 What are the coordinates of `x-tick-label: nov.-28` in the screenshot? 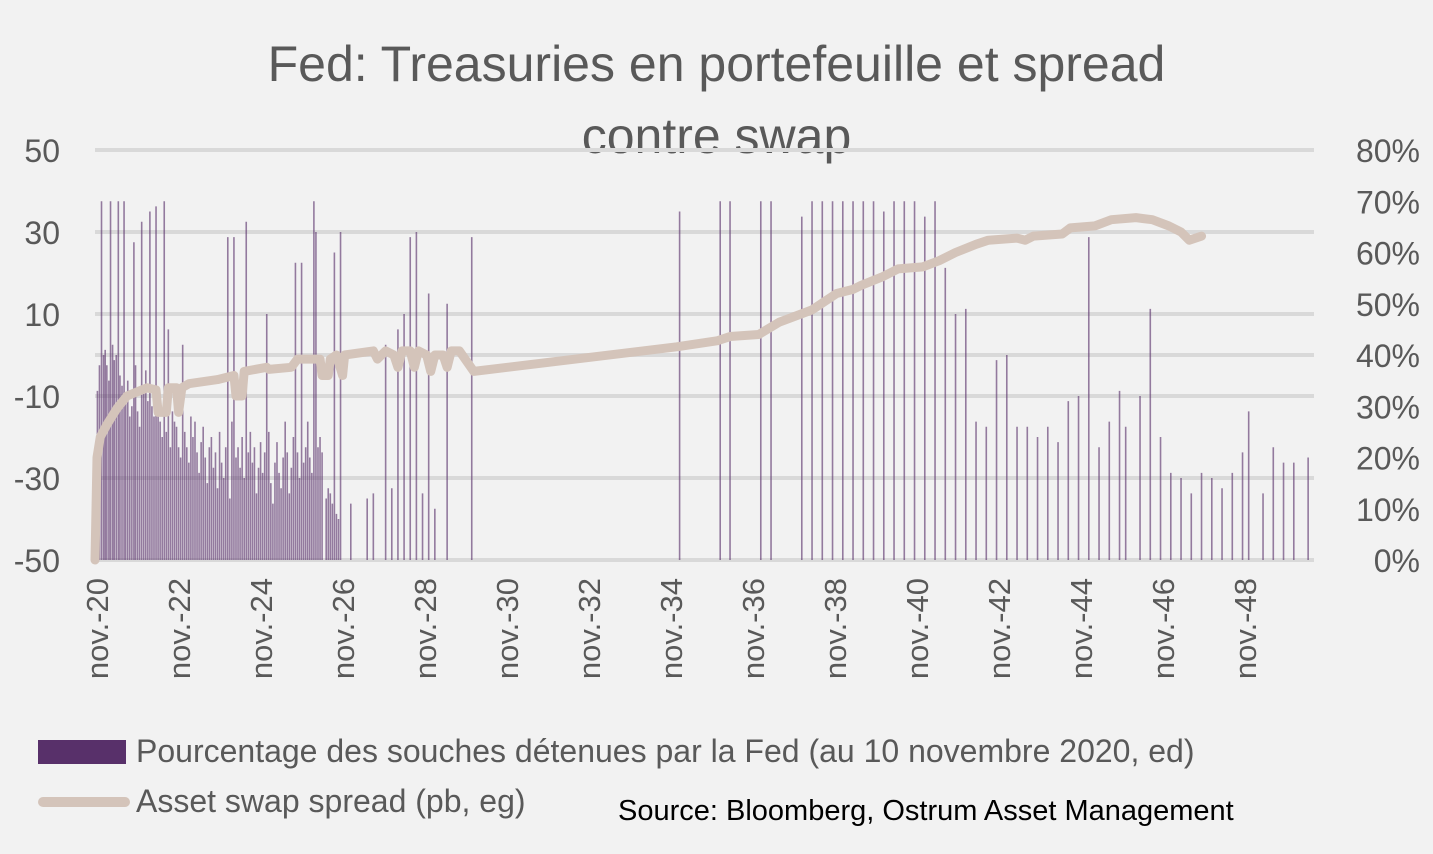 It's located at (425, 628).